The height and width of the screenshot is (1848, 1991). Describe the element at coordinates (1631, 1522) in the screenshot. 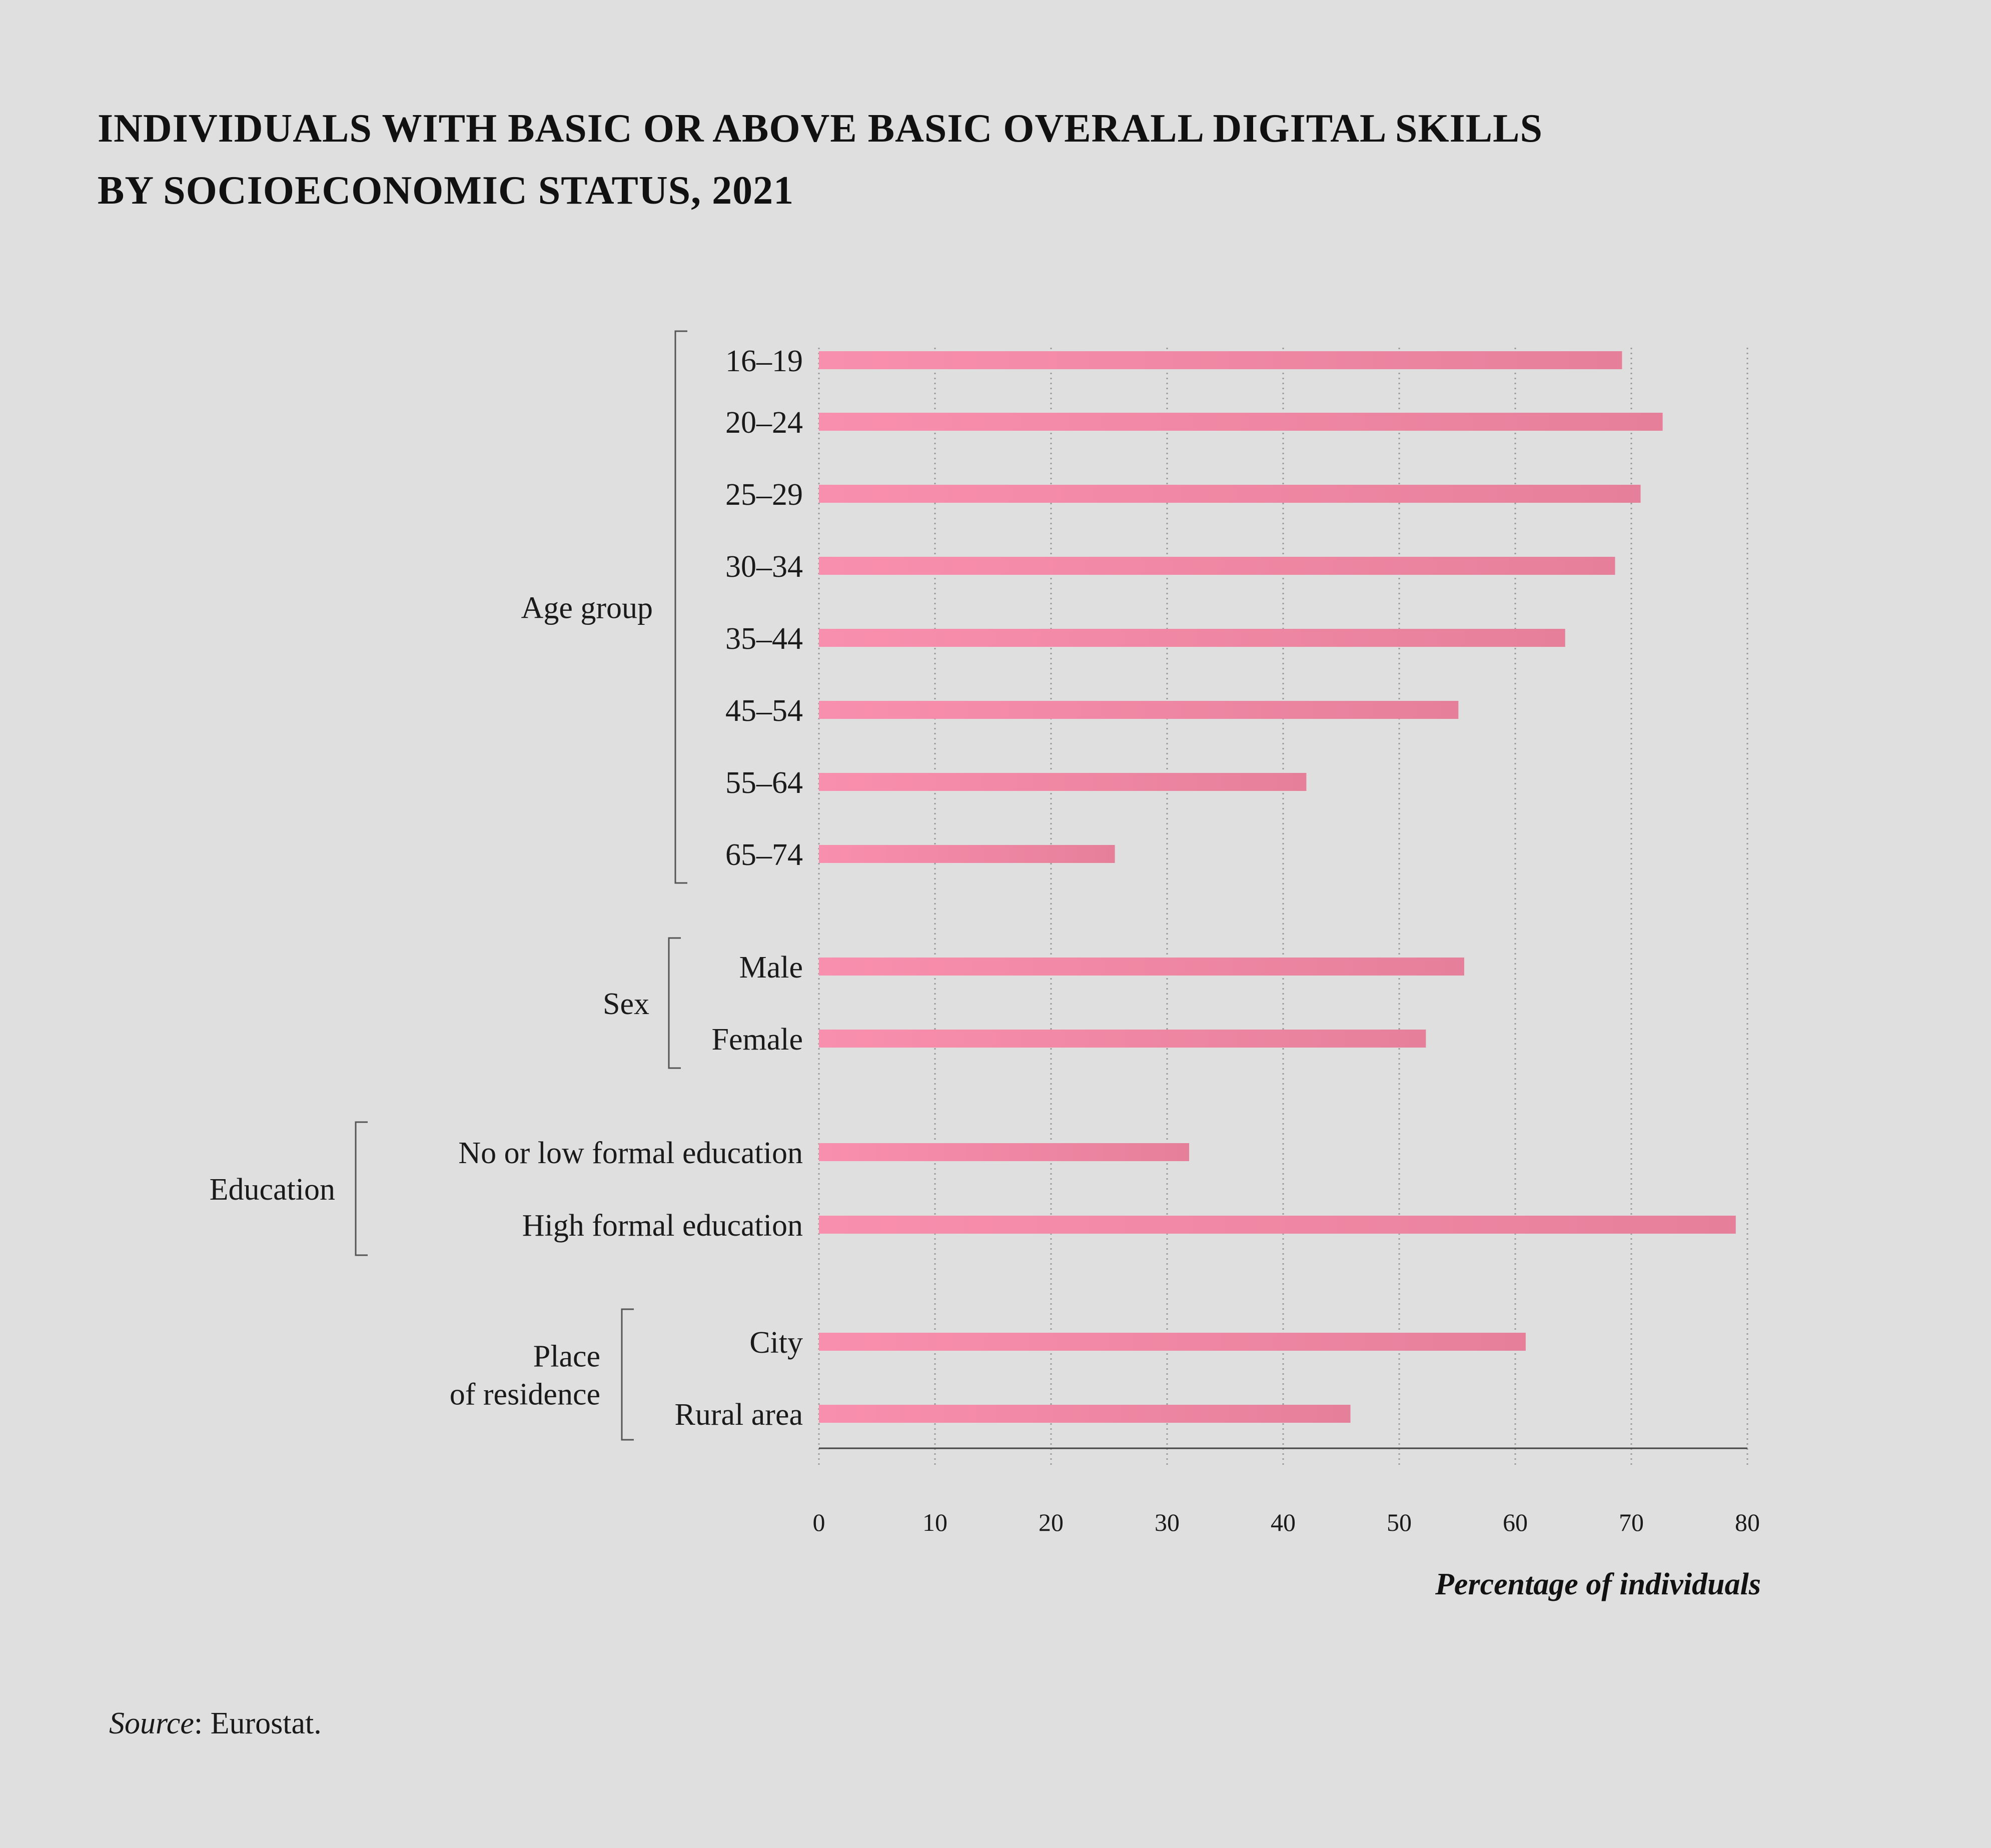

I see `x-tick-label: 70` at that location.